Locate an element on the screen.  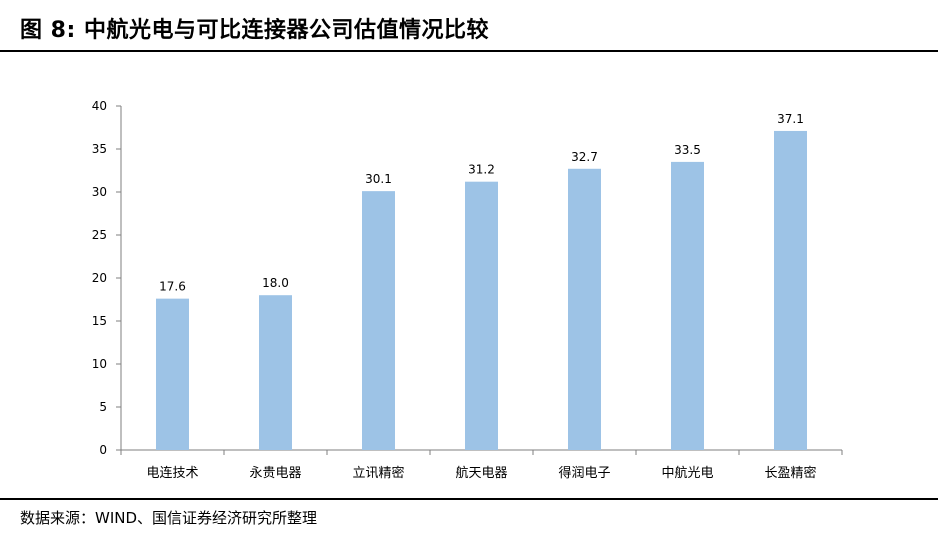
data-label: 33.5 is located at coordinates (687, 150).